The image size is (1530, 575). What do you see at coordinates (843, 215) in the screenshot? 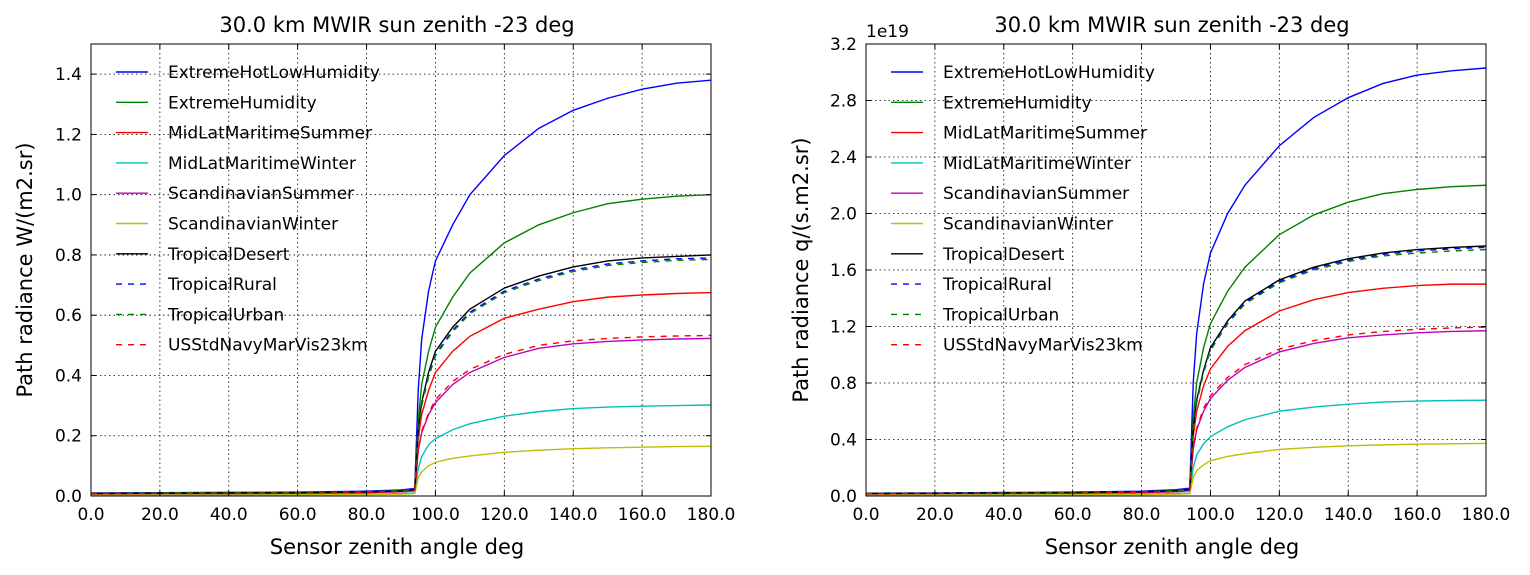
I see `y-tick-label: 2.0` at bounding box center [843, 215].